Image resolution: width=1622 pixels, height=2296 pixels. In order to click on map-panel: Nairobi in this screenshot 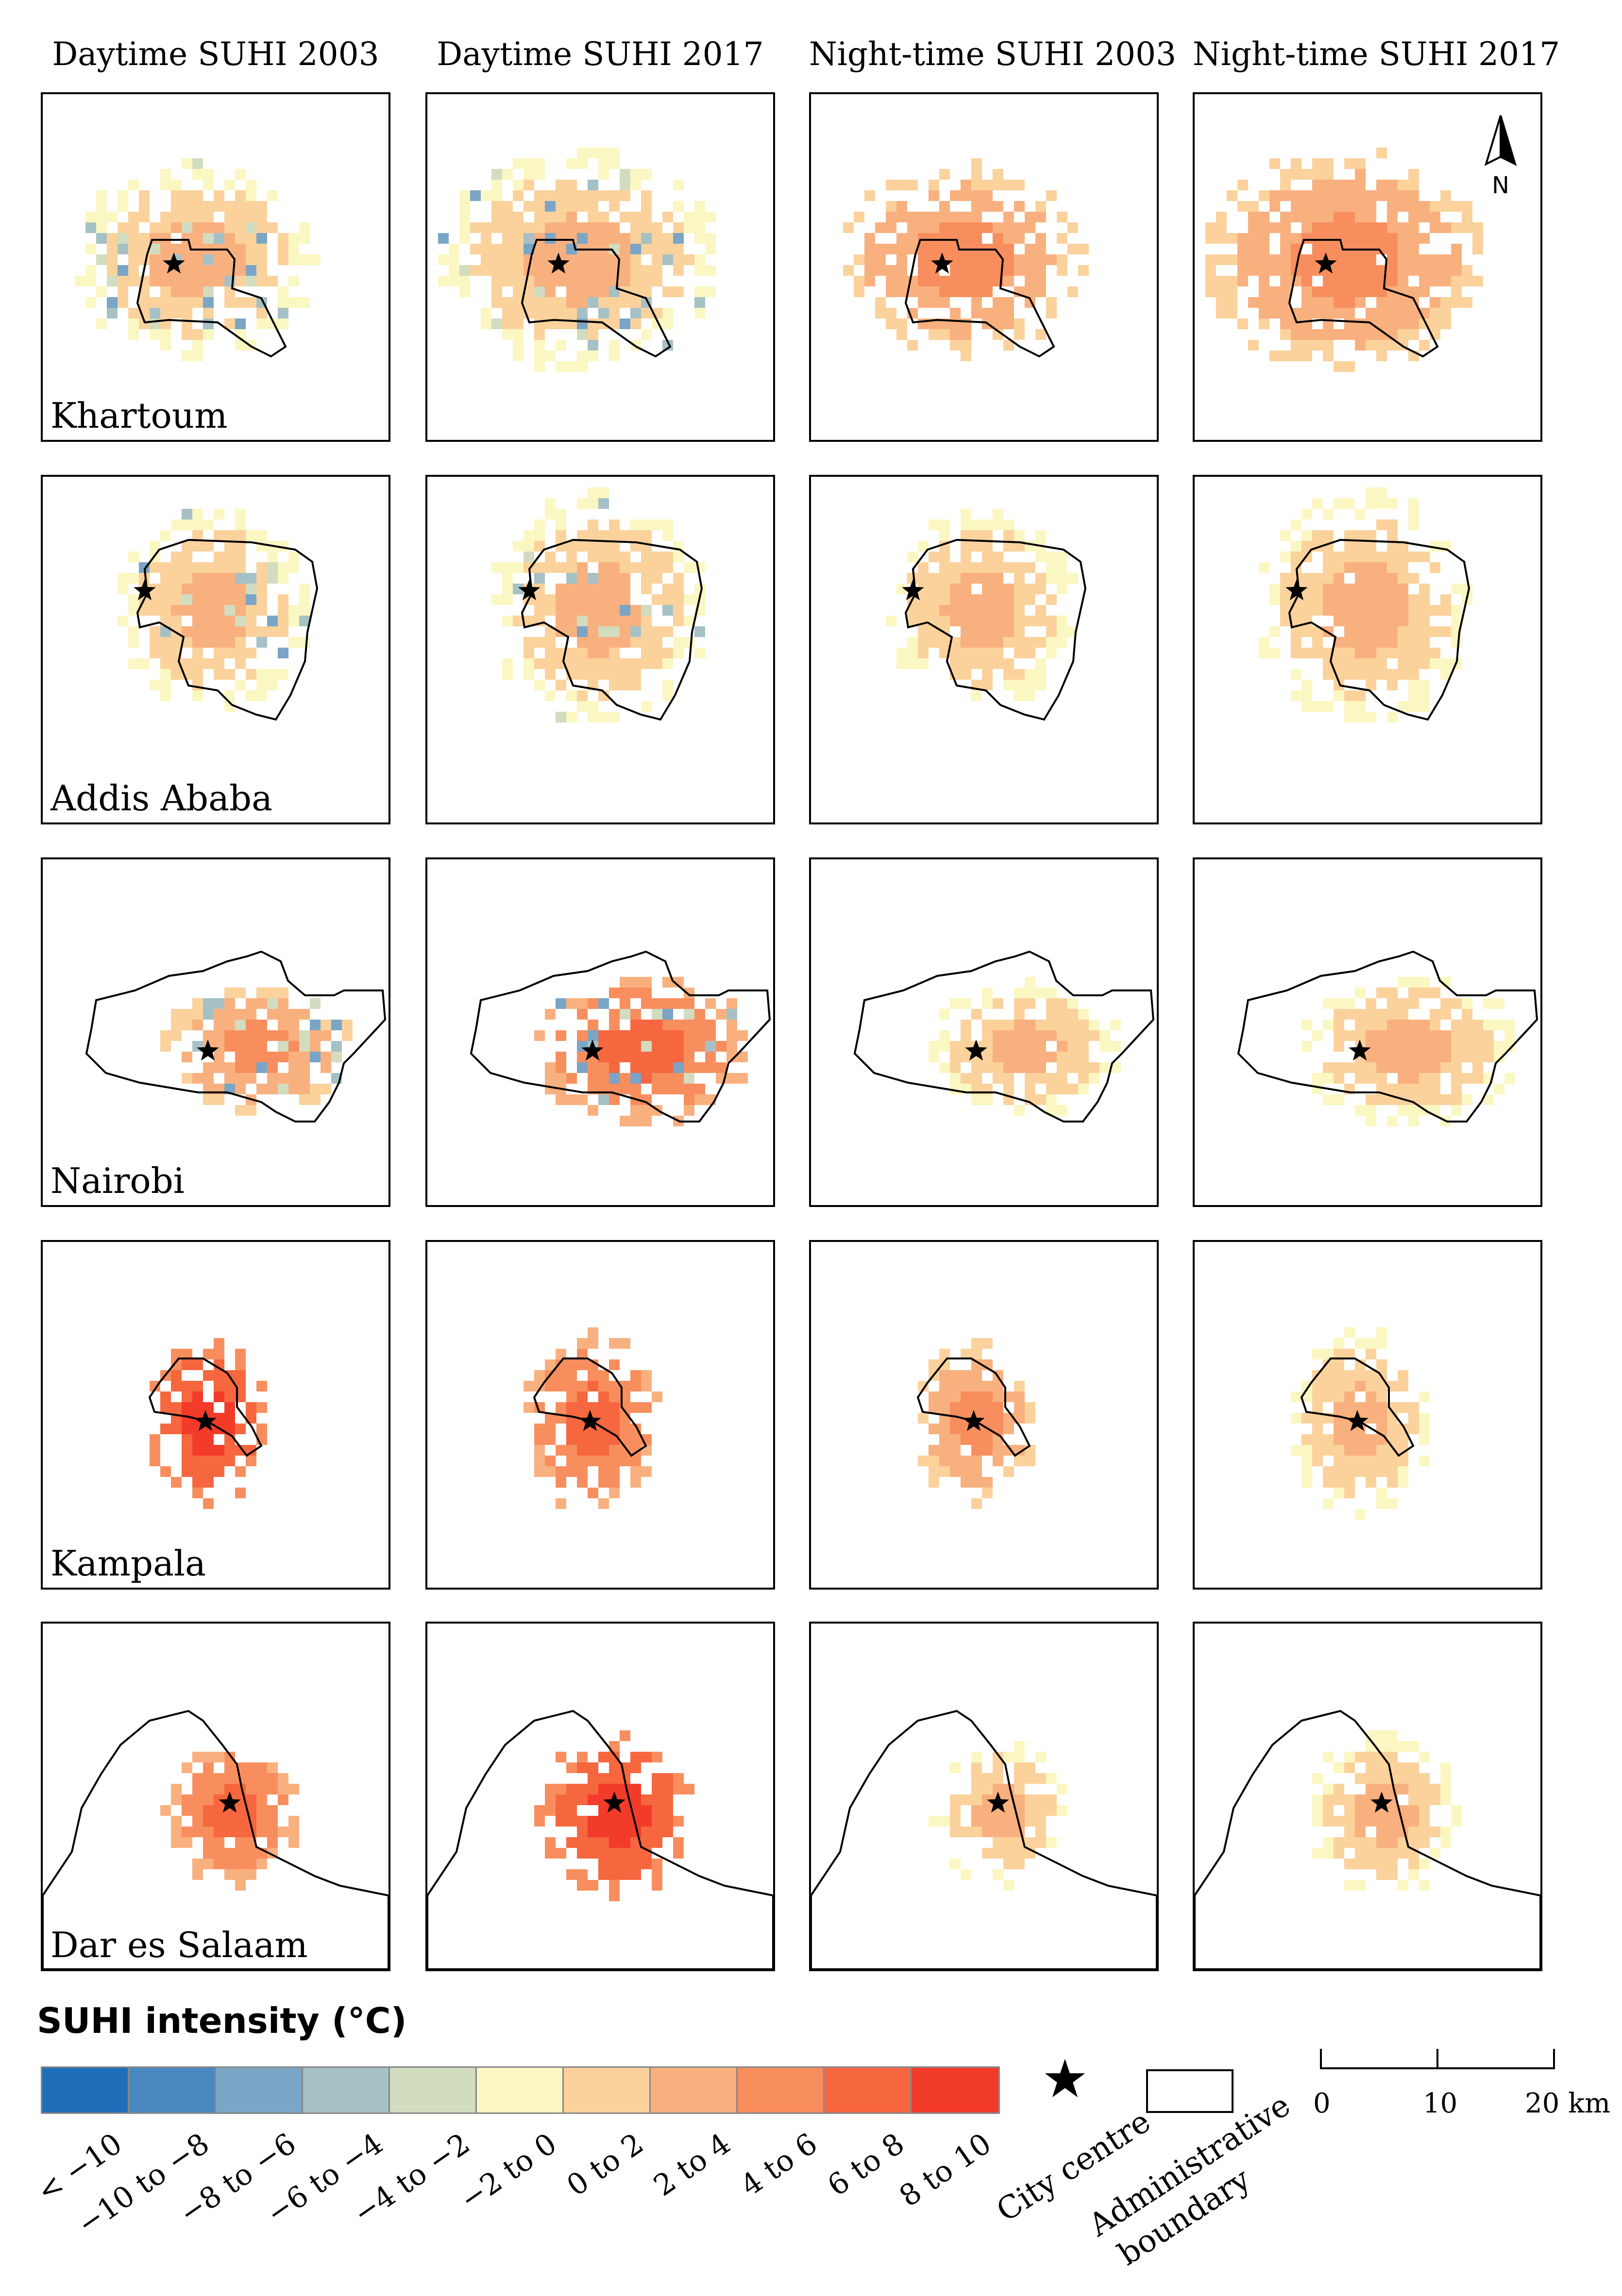, I will do `click(215, 1032)`.